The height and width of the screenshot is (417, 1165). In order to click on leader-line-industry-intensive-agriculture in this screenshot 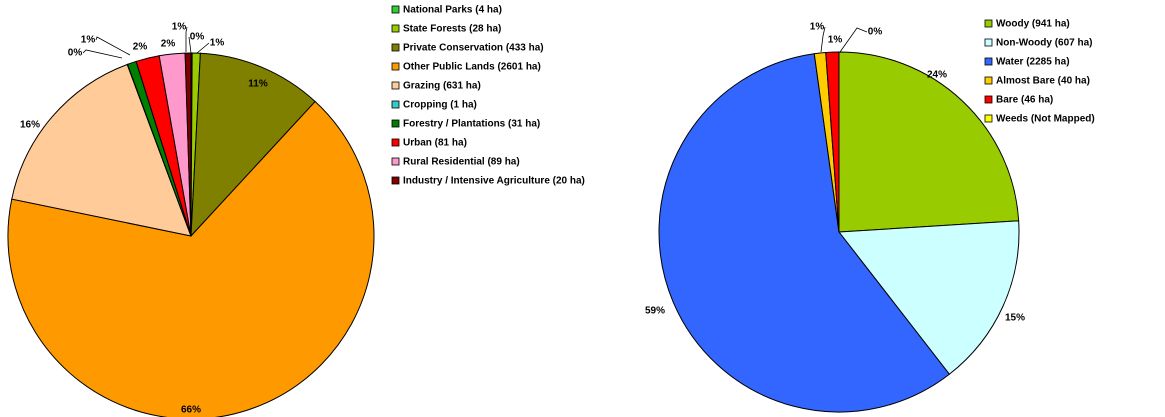, I will do `click(186, 39)`.